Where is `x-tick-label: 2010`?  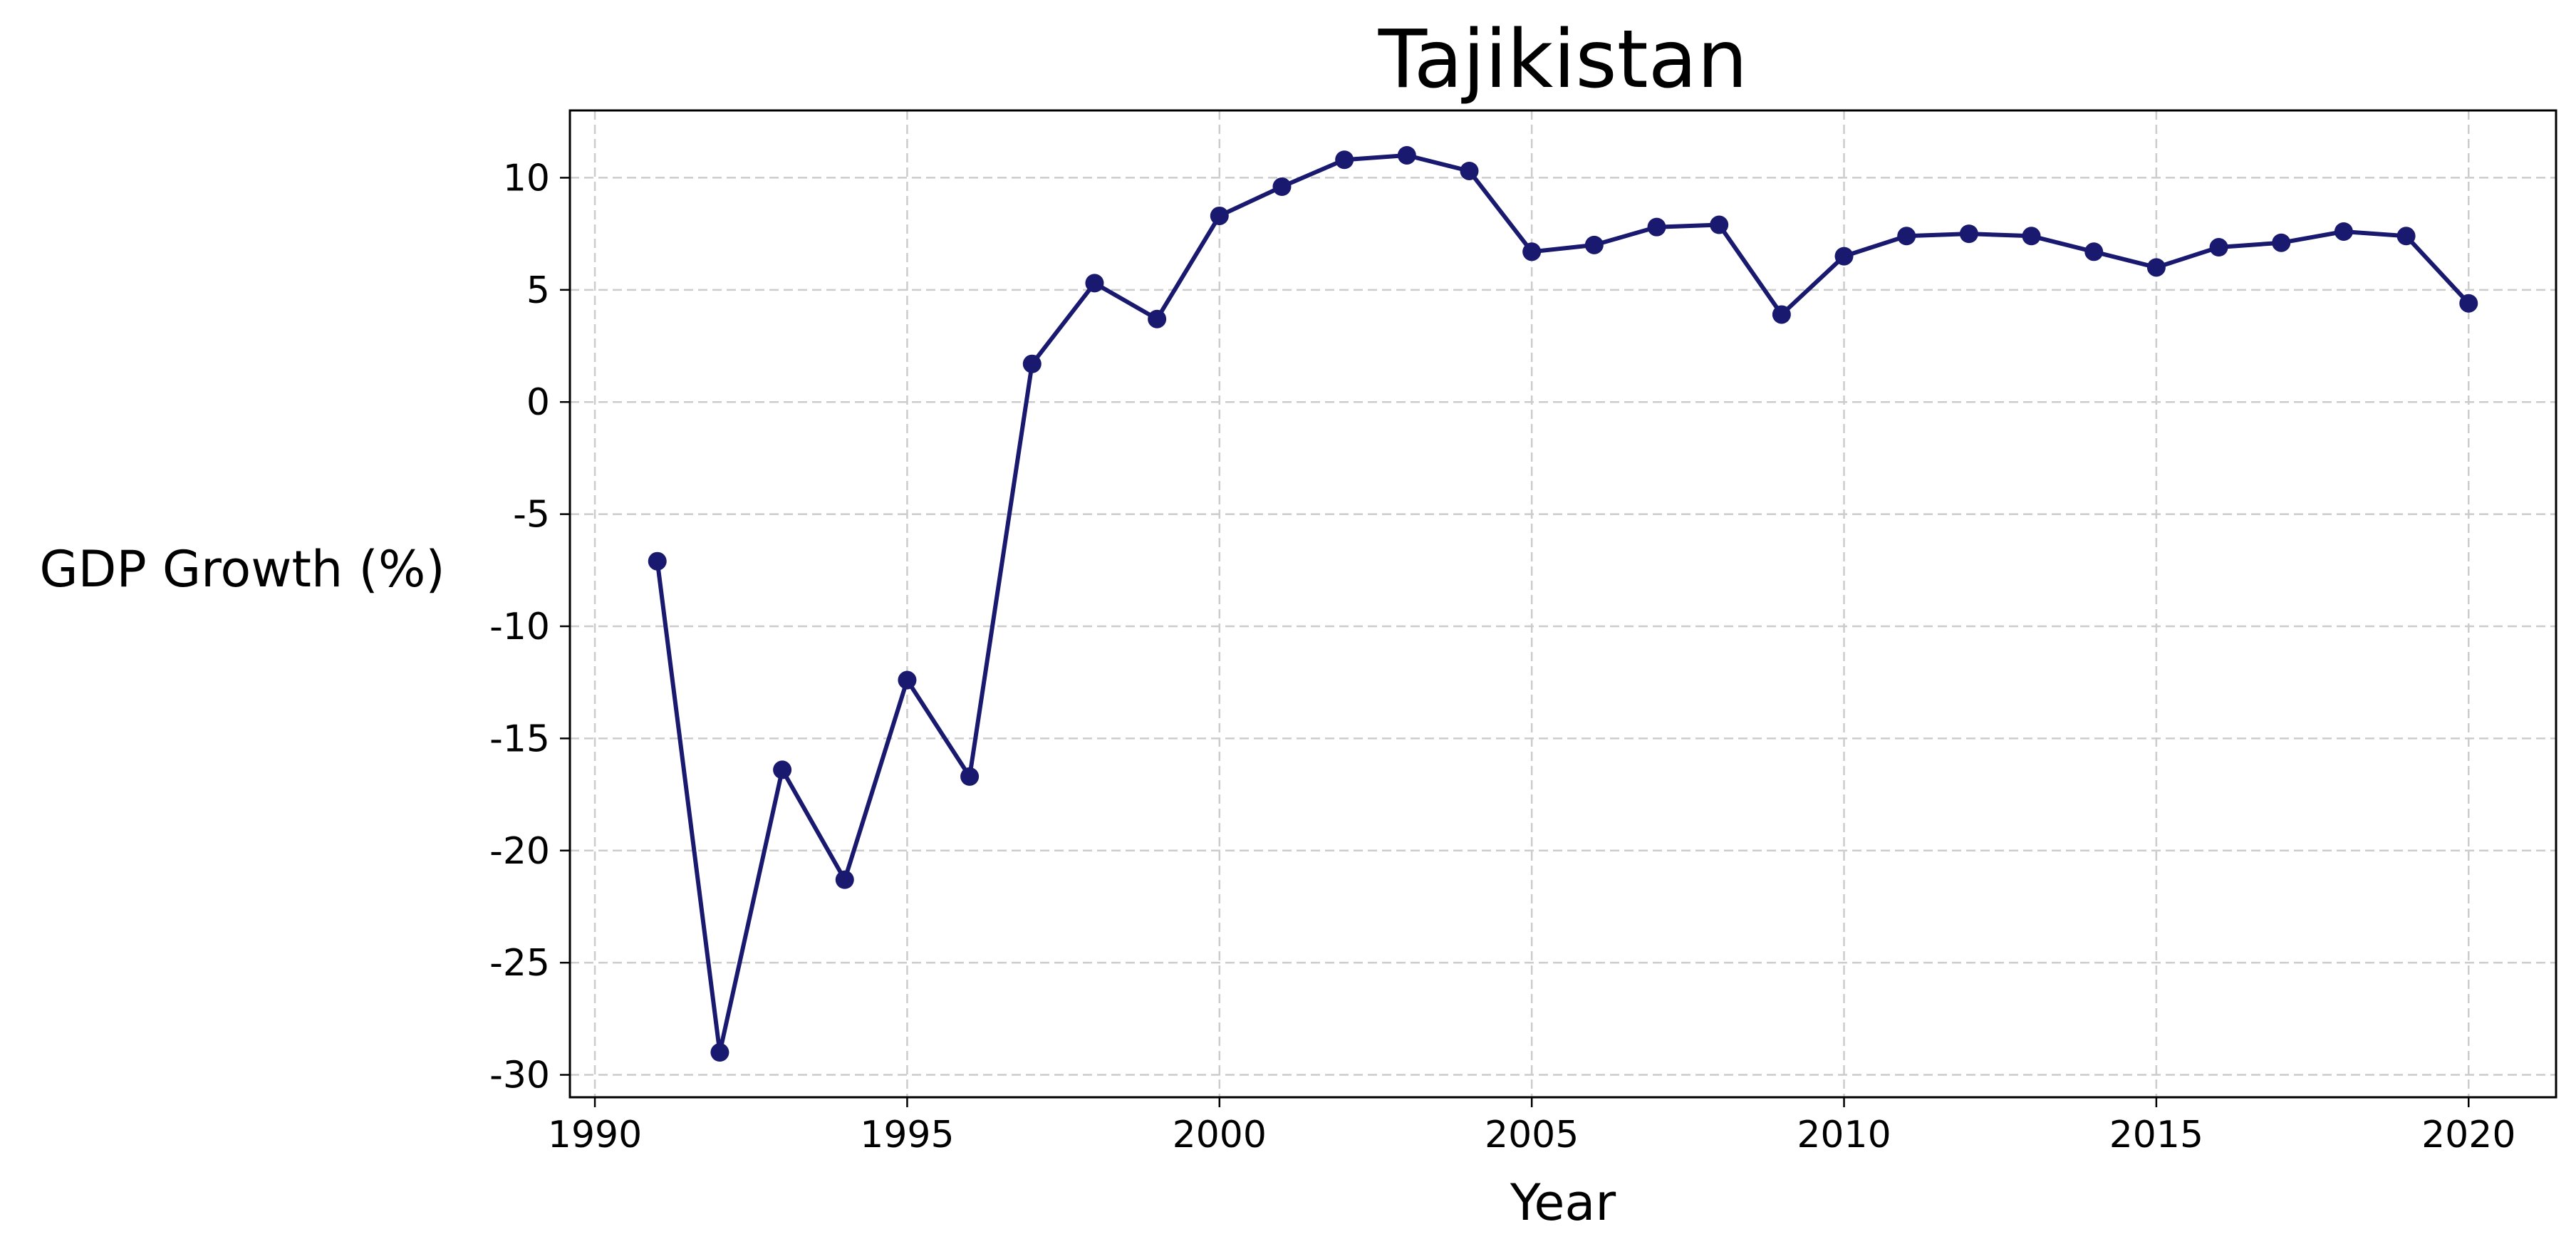 x-tick-label: 2010 is located at coordinates (1844, 1135).